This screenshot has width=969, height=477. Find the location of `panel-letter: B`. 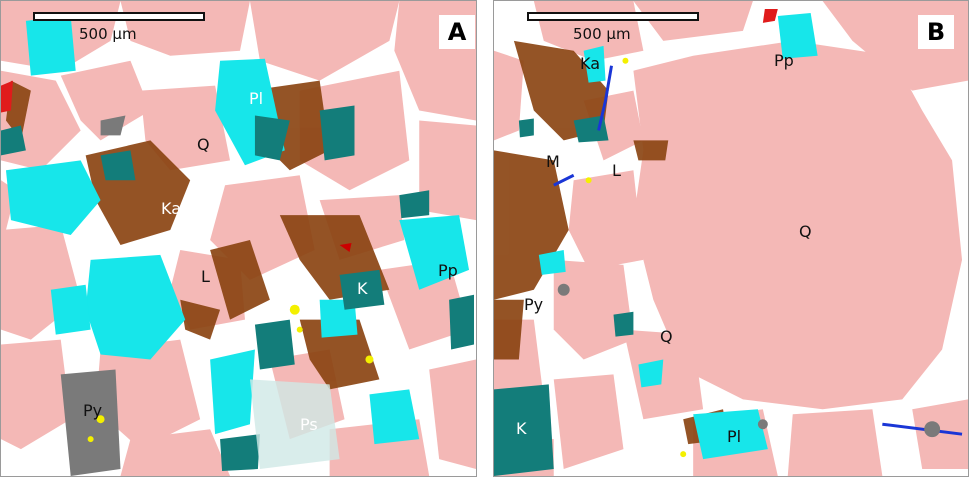

panel-letter: B is located at coordinates (936, 32).